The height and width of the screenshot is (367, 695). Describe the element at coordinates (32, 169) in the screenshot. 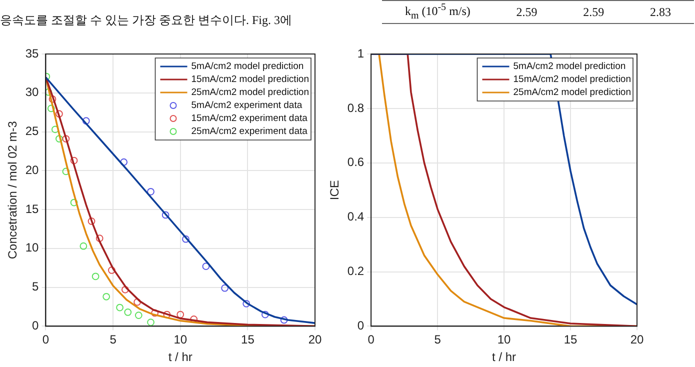

I see `y-tick-label: 20` at that location.